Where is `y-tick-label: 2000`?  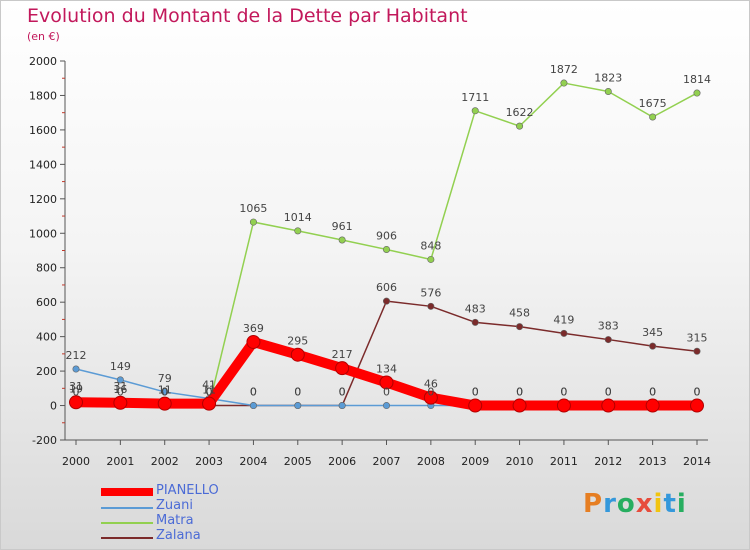
y-tick-label: 2000 is located at coordinates (43, 61).